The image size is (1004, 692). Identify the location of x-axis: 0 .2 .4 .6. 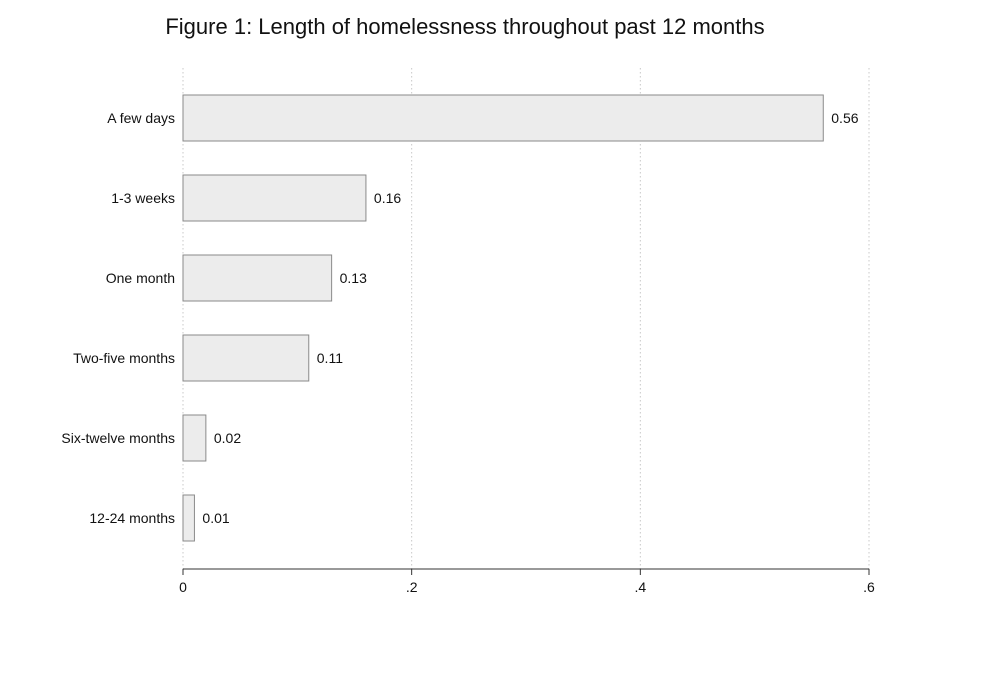
(527, 581).